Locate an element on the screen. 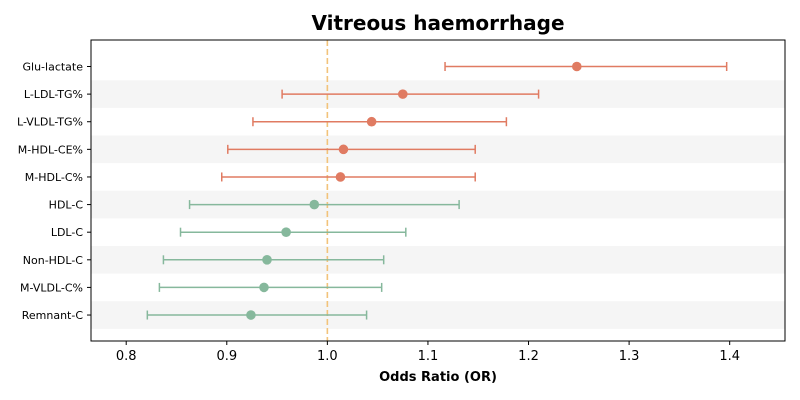  x-tick-label: 1.3 is located at coordinates (629, 356).